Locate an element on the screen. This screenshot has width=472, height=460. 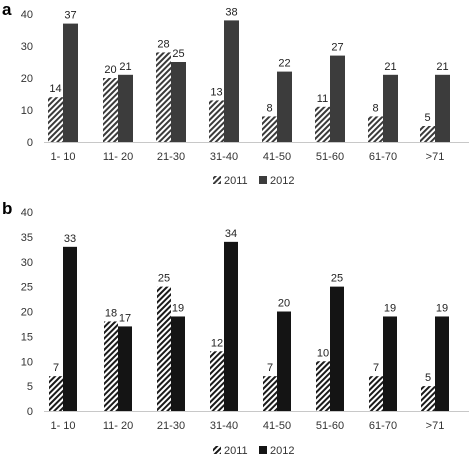
data-label-2011: 20 is located at coordinates (110, 70).